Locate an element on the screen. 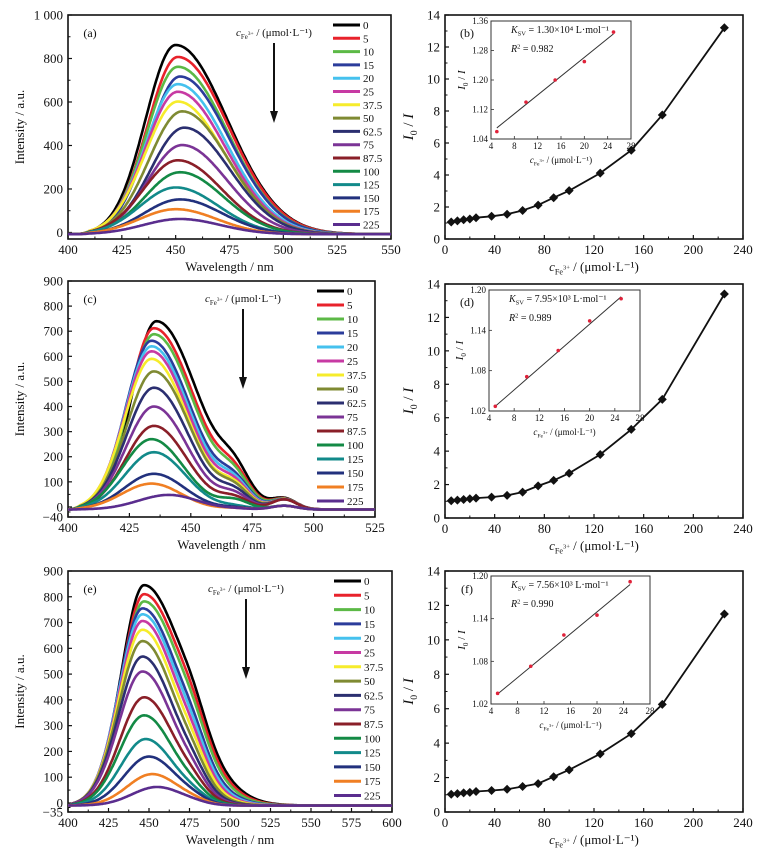 Image resolution: width=768 pixels, height=866 pixels. legend-label: 125 is located at coordinates (372, 754).